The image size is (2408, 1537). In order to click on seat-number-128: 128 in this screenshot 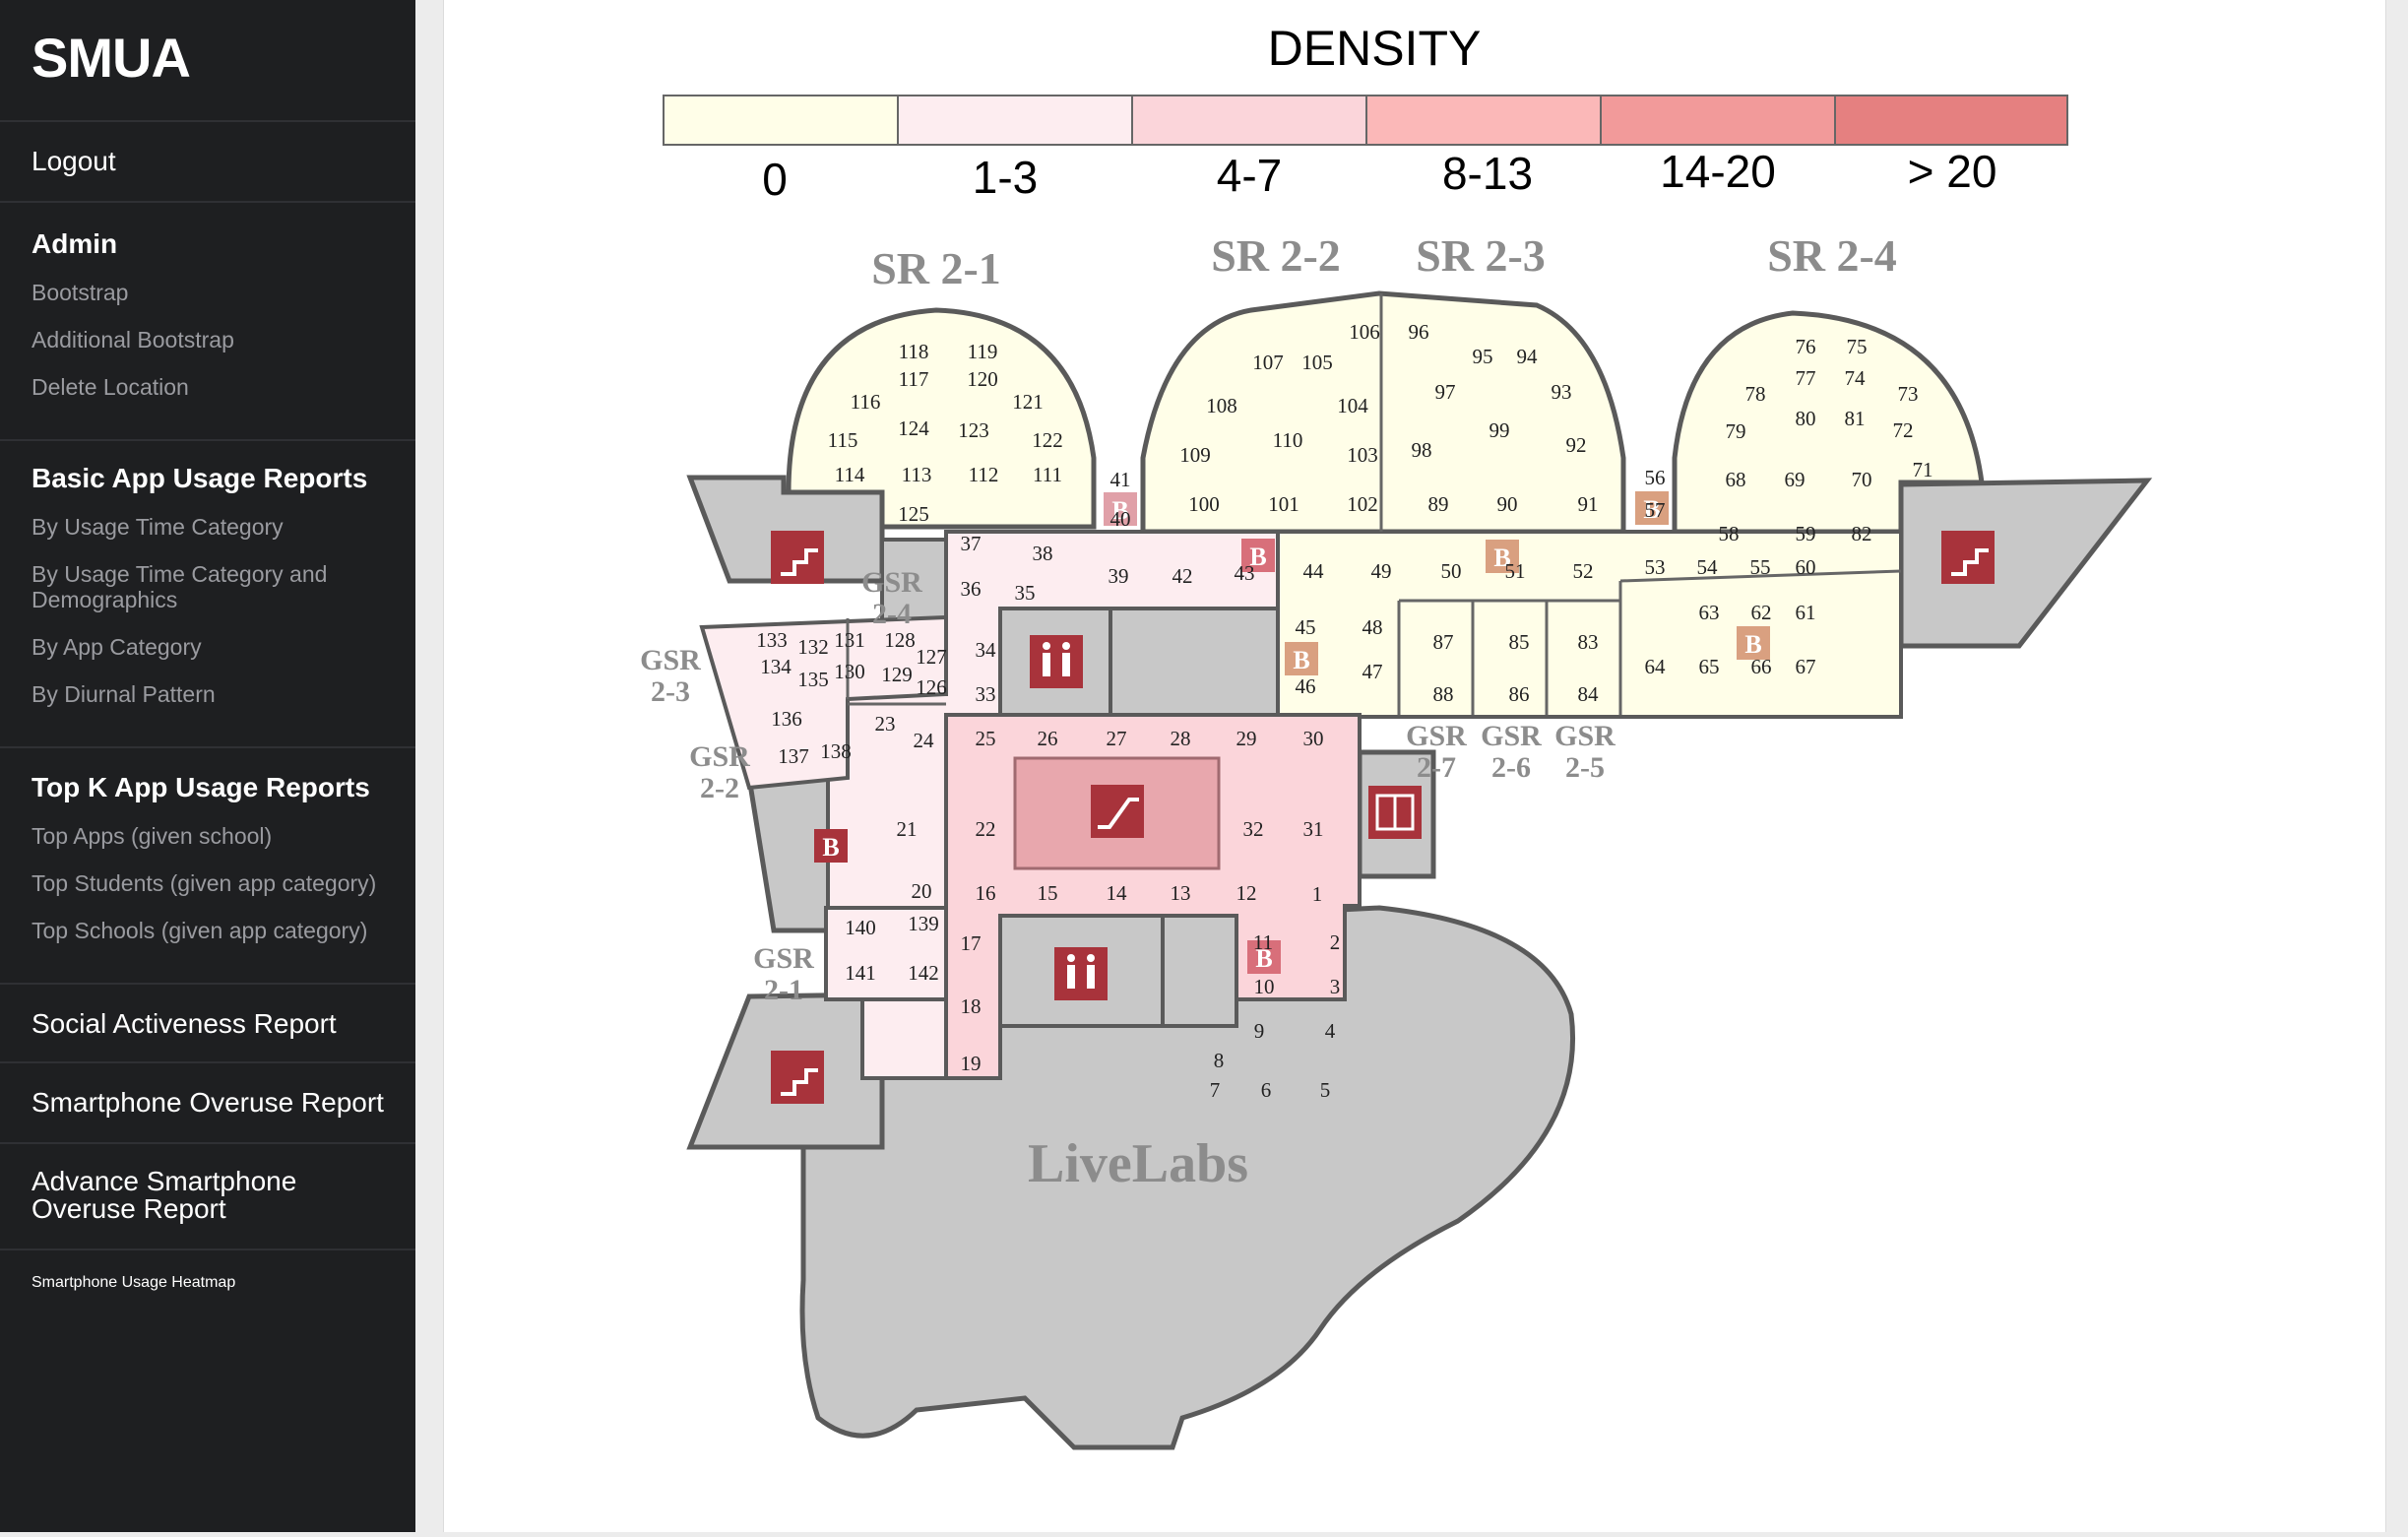, I will do `click(900, 640)`.